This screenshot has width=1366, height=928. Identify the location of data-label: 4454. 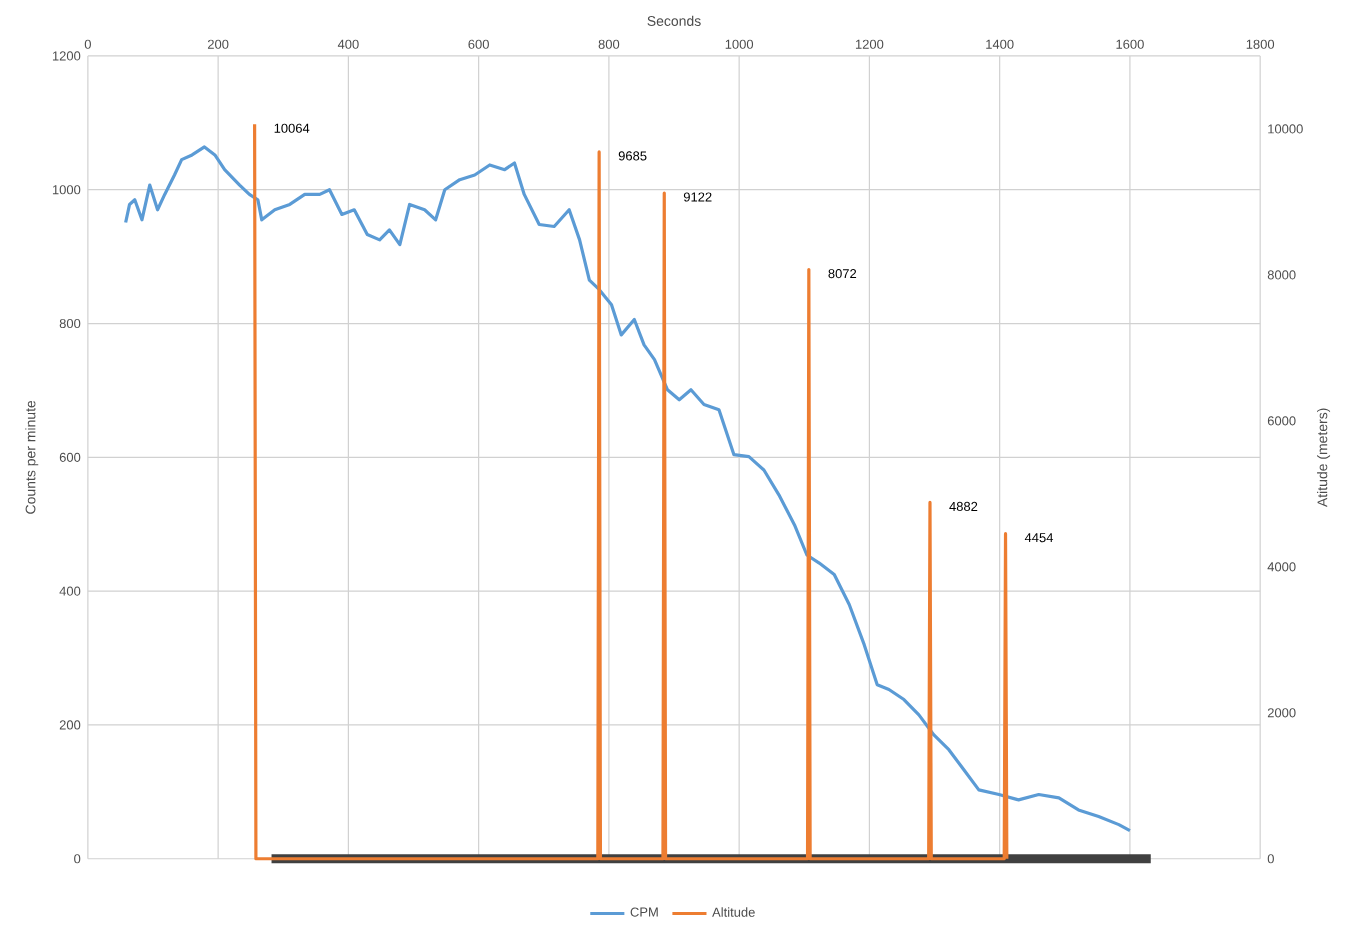
(1039, 538).